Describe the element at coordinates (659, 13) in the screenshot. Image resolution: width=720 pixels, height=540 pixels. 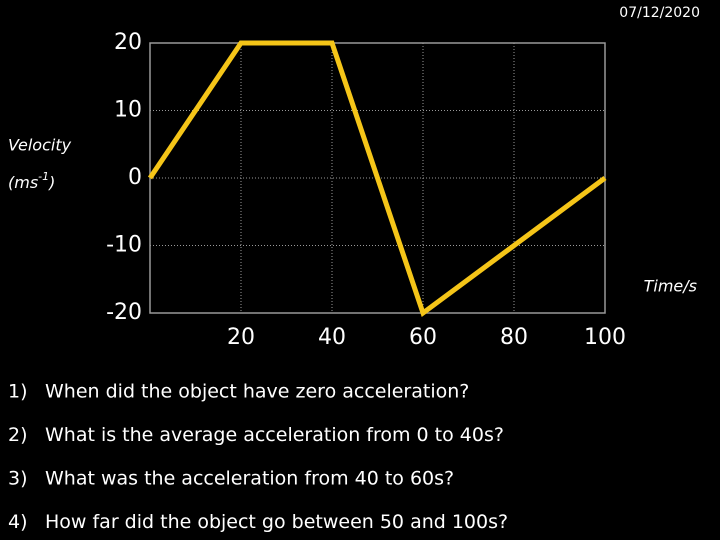
I see `date: 07/12/2020` at that location.